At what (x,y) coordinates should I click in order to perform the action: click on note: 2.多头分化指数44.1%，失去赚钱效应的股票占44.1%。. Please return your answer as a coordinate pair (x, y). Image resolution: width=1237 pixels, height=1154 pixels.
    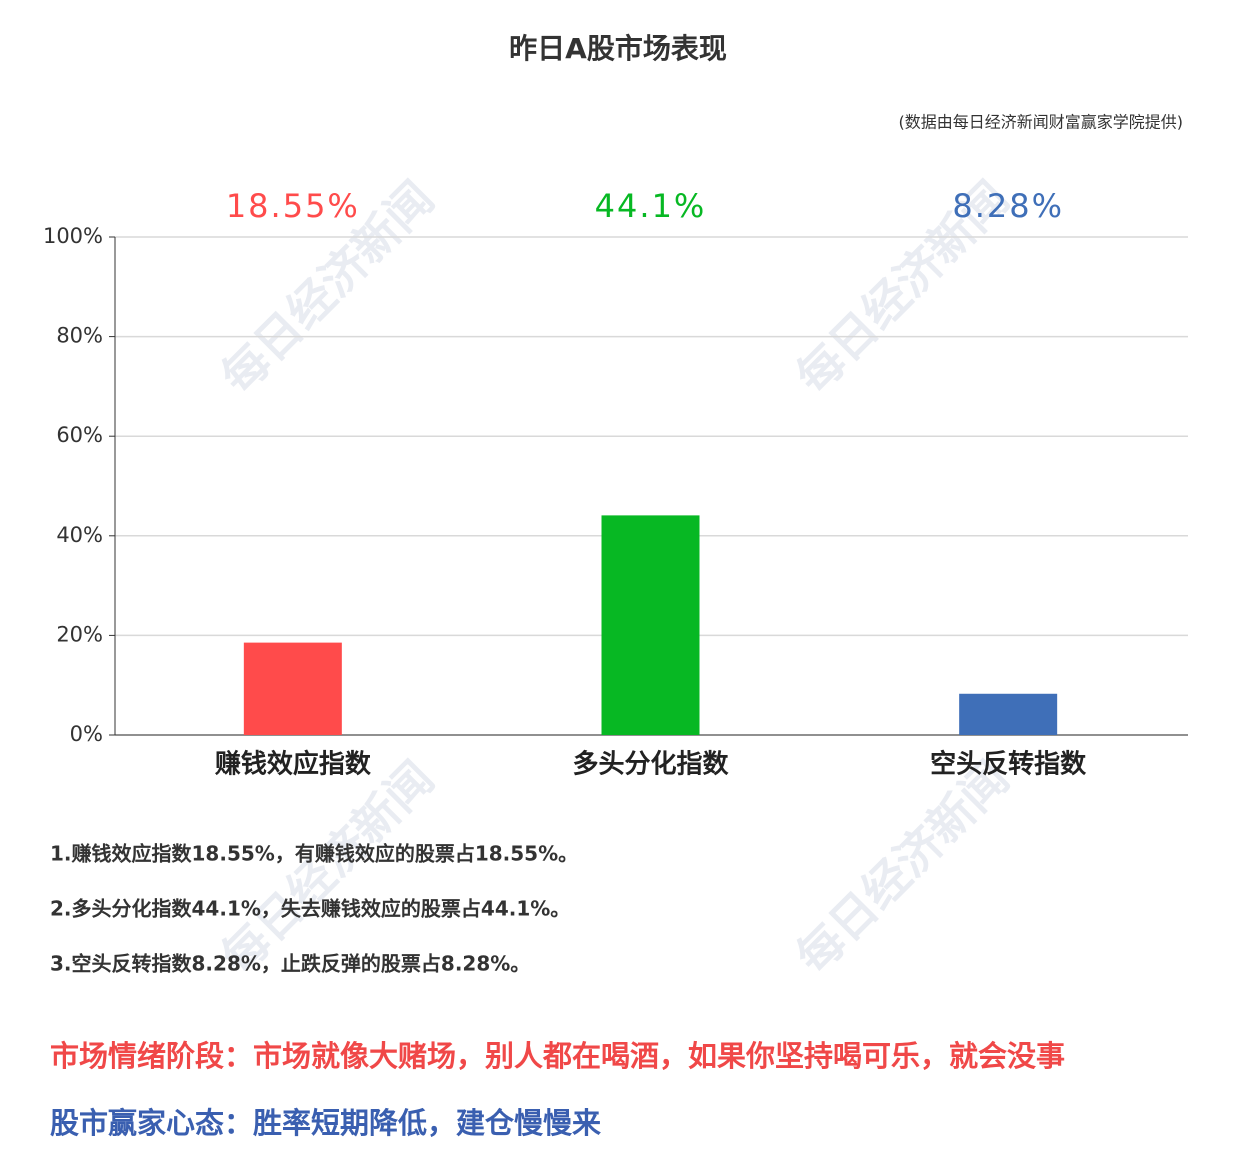
    Looking at the image, I should click on (310, 909).